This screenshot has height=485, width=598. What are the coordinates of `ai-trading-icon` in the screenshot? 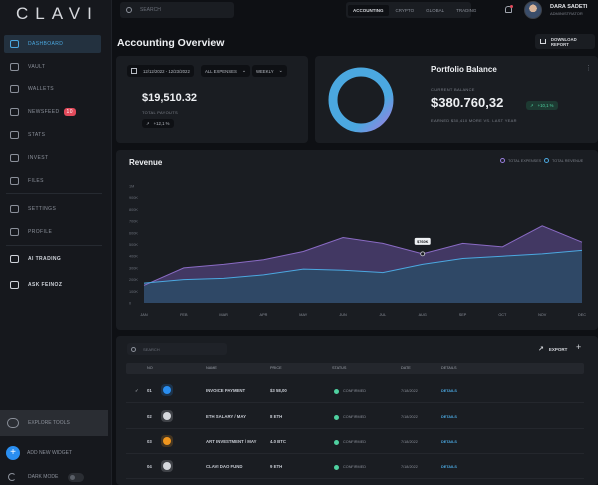 It's located at (14, 259).